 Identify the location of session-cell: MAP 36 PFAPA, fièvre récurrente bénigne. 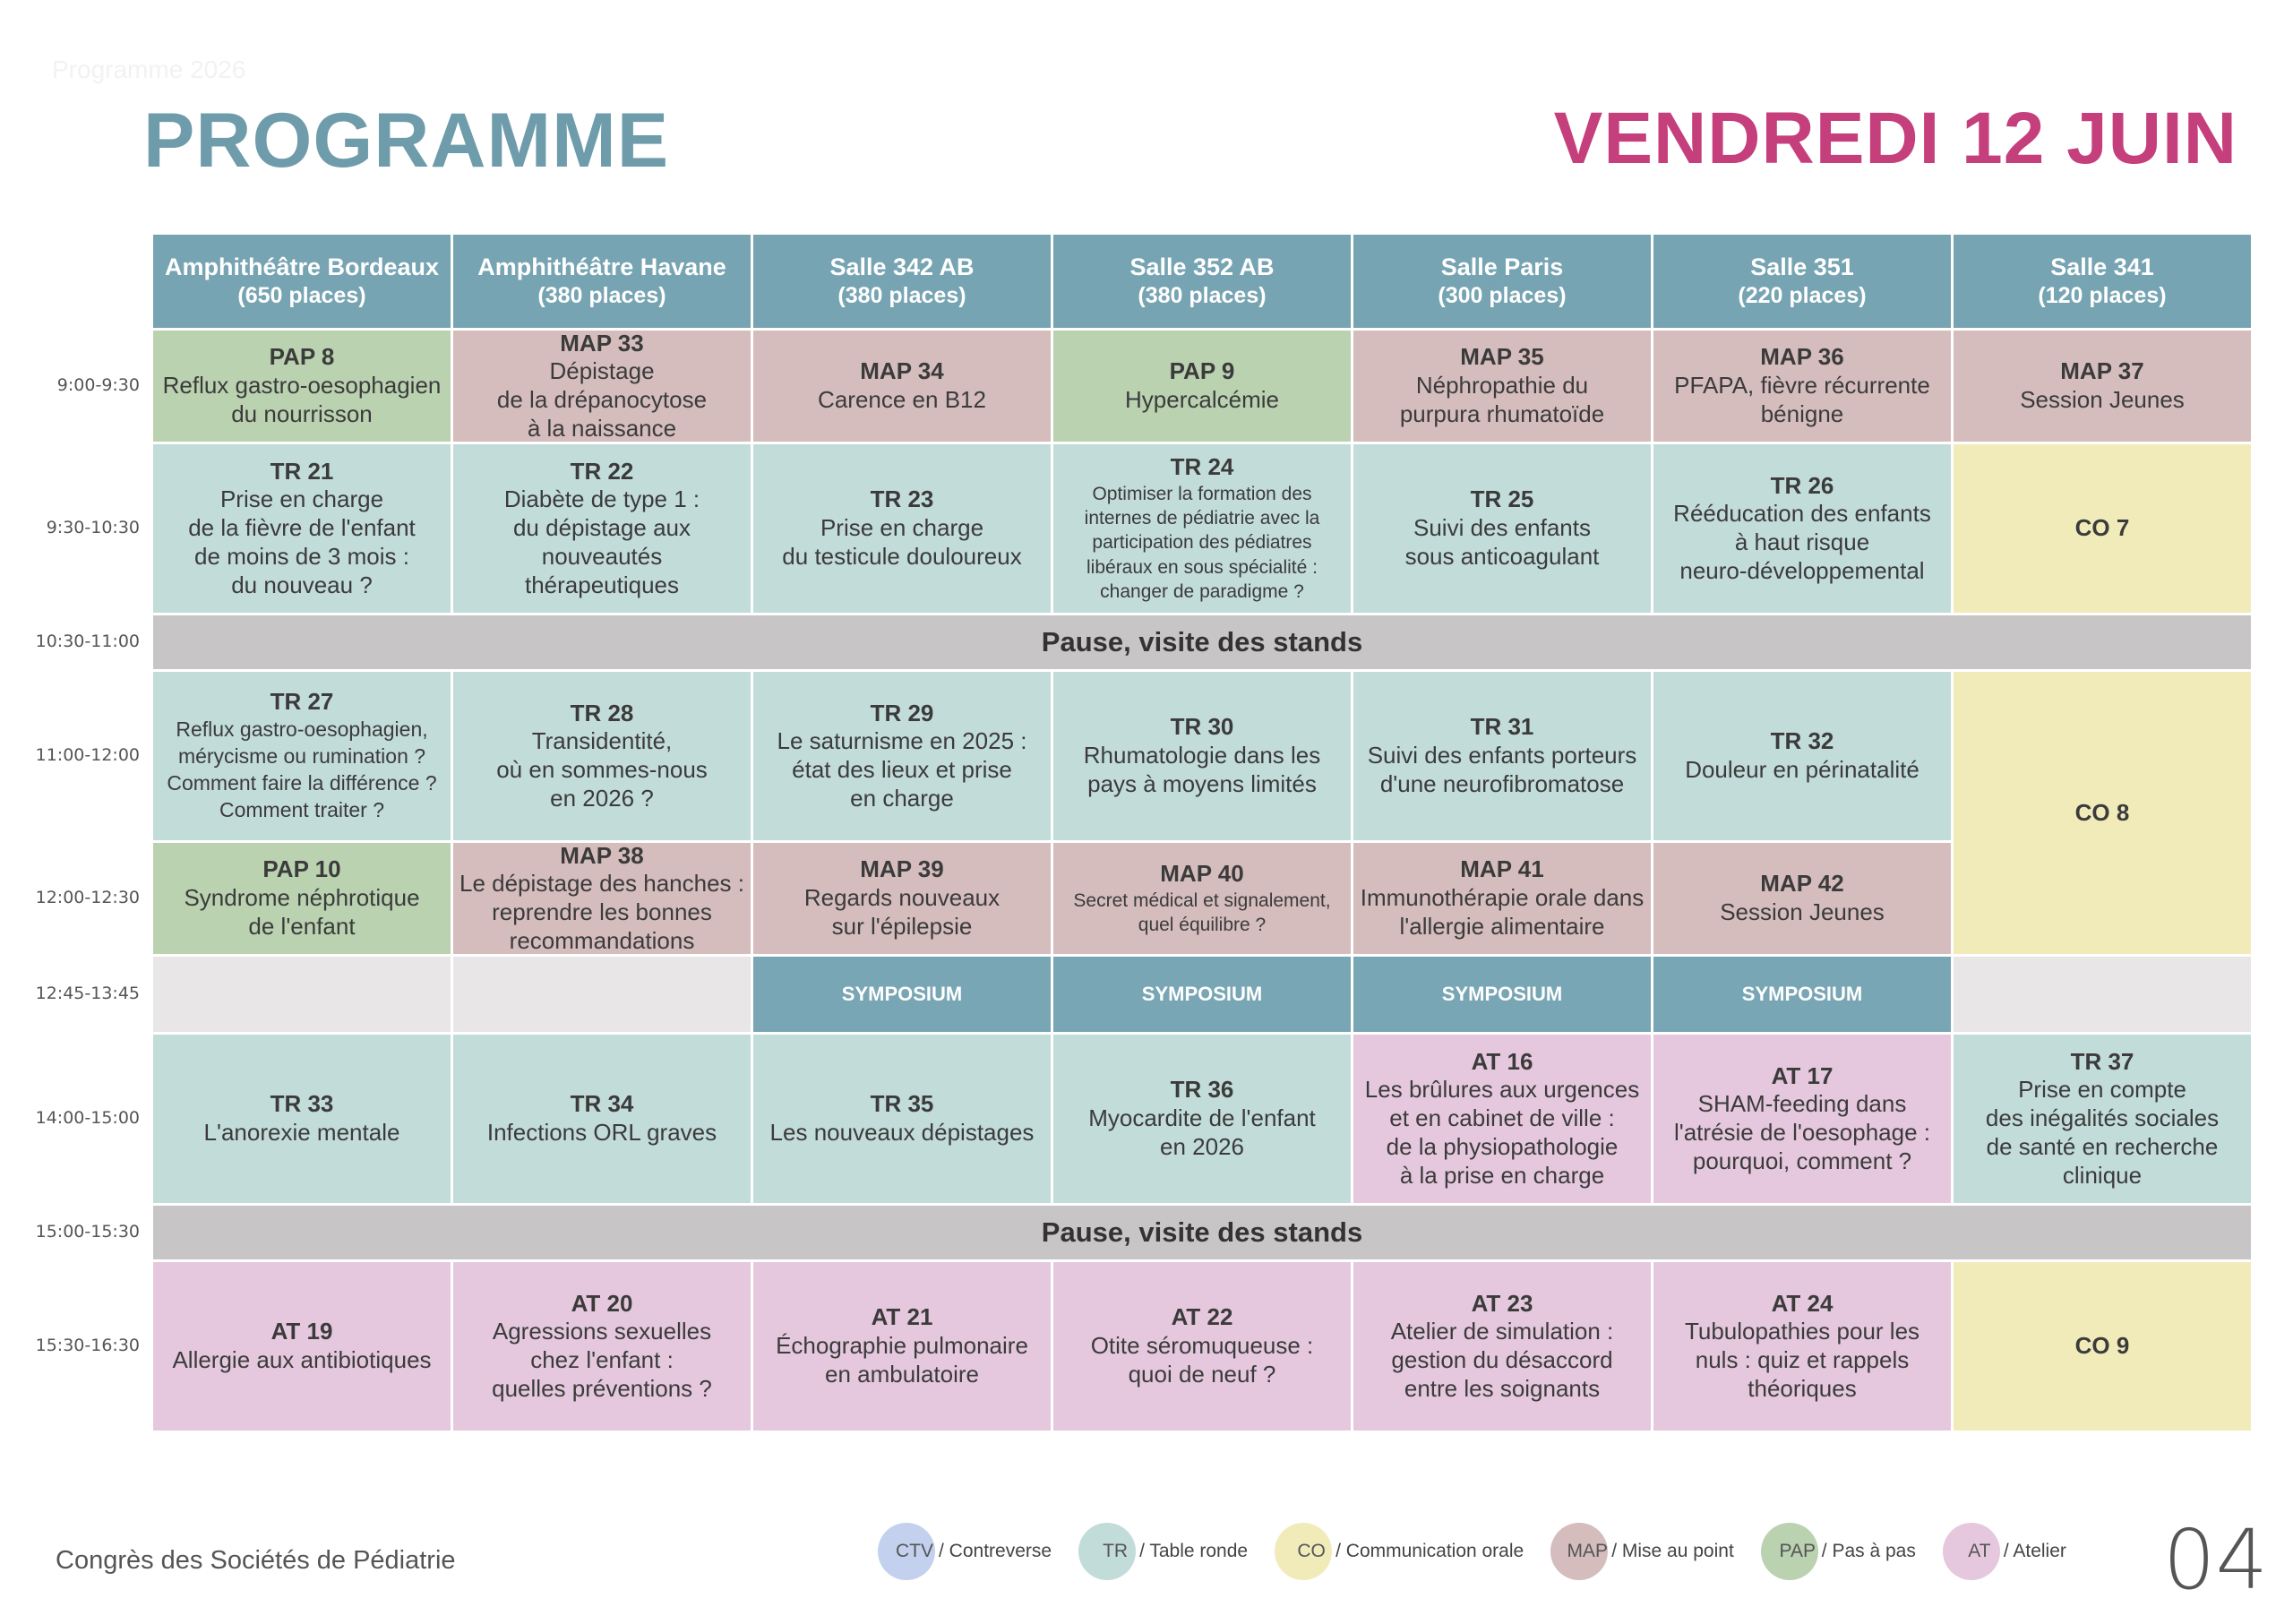
(1802, 386).